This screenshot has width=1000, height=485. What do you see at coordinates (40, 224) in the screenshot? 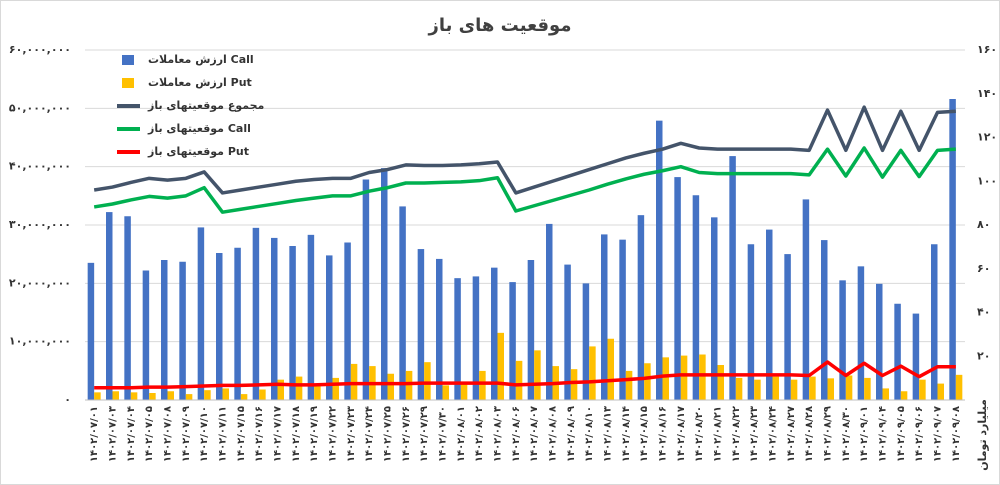
I see `y-tick-label: ۳۰,۰۰۰,۰۰۰` at bounding box center [40, 224].